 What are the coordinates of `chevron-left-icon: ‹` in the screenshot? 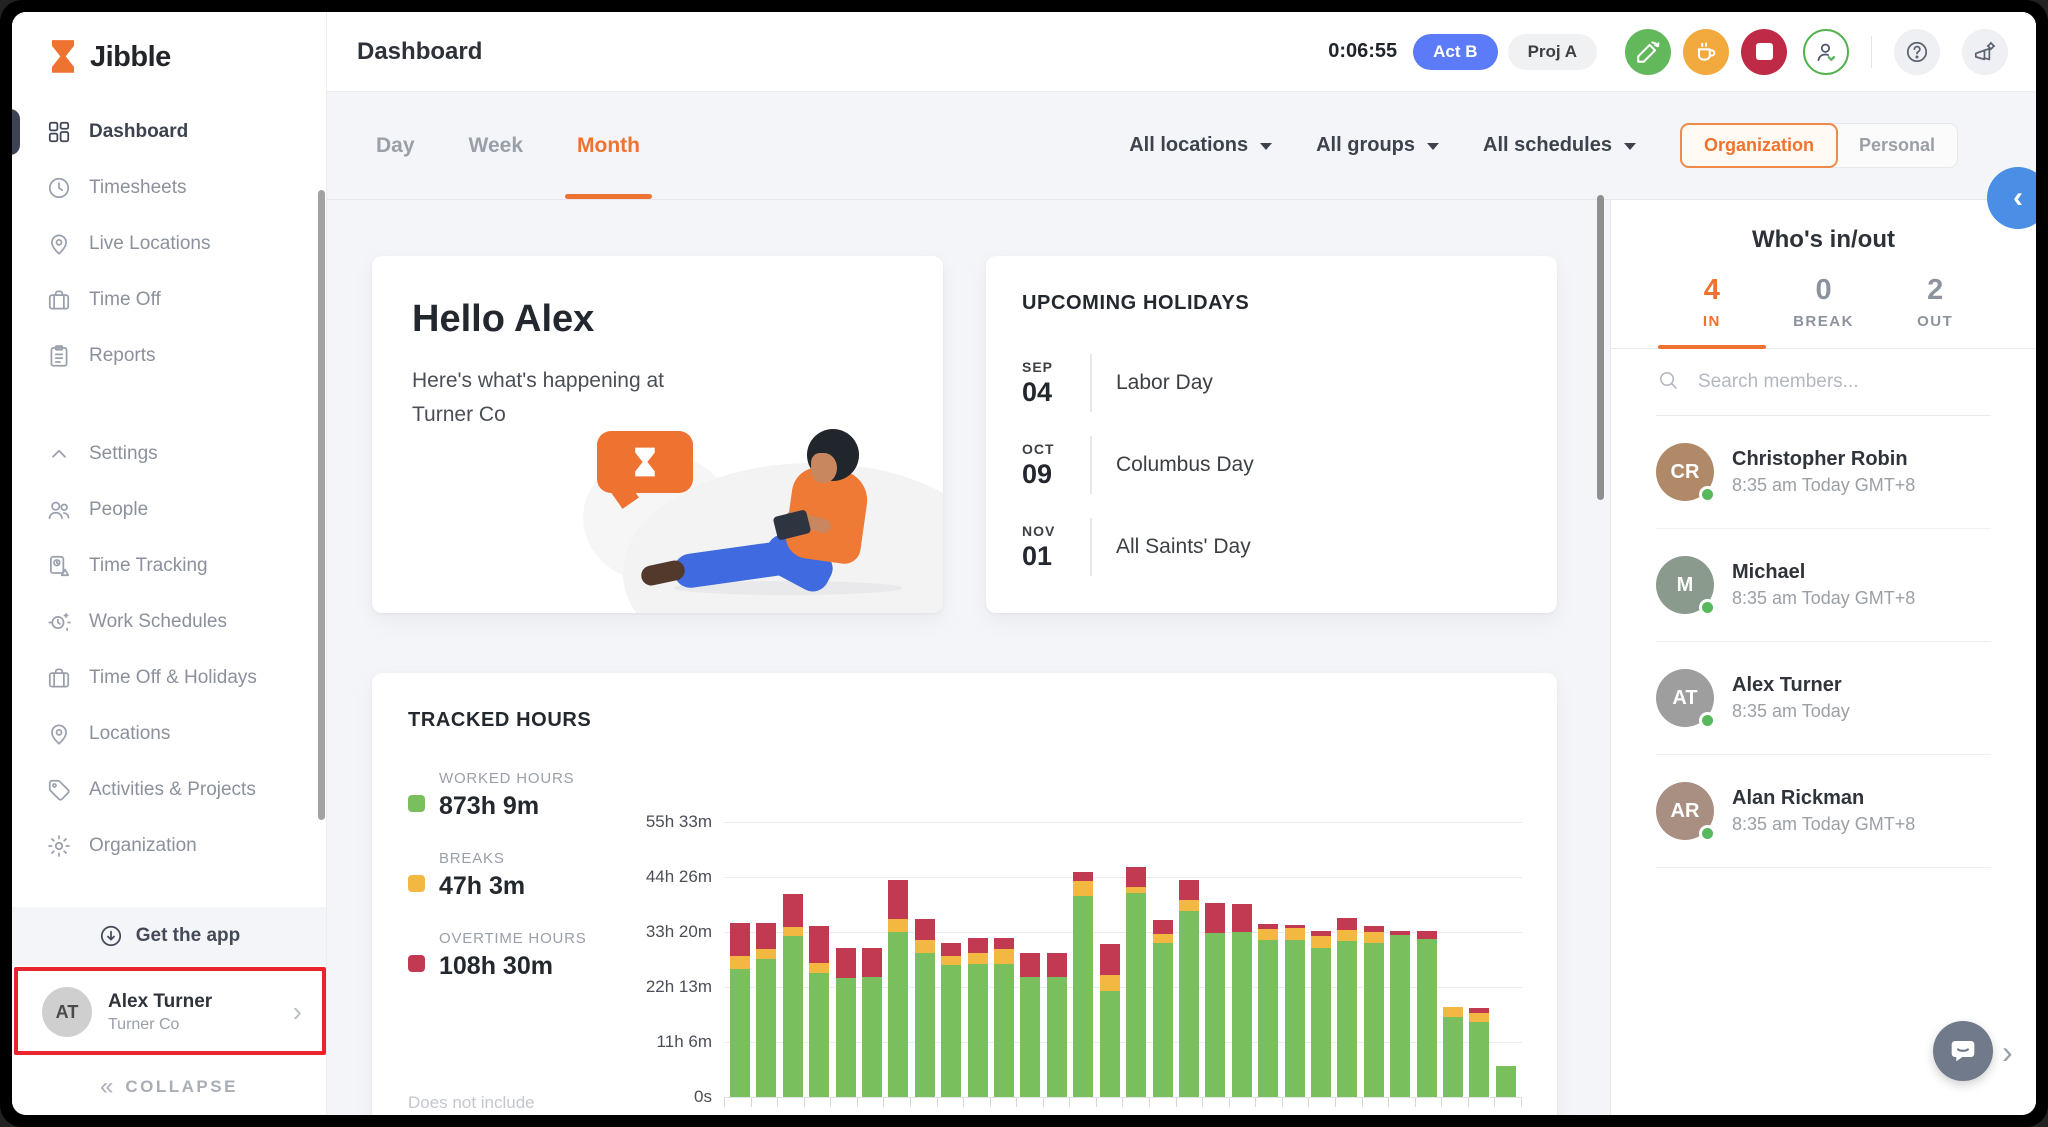 It's located at (2018, 197).